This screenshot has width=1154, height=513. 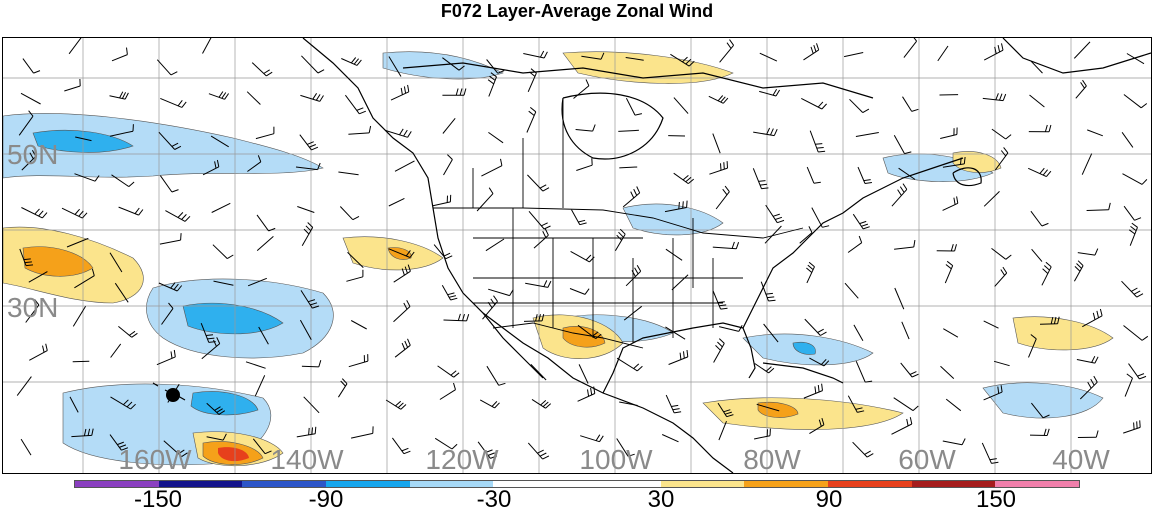 I want to click on lon-label-40w: 40W, so click(x=1081, y=460).